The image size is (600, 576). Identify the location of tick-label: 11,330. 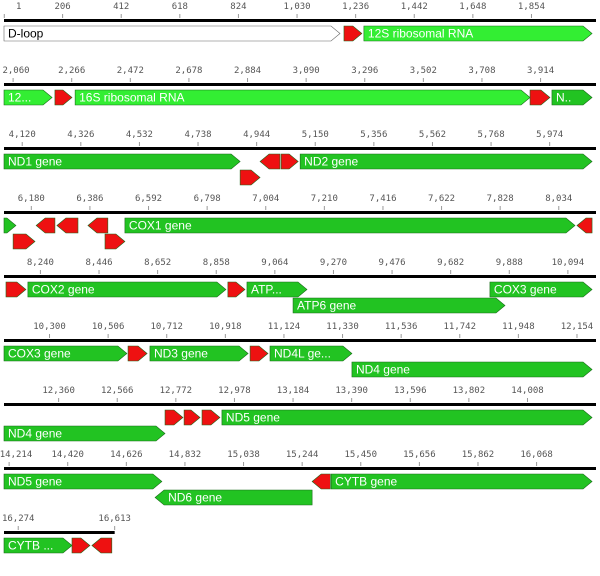
(342, 327).